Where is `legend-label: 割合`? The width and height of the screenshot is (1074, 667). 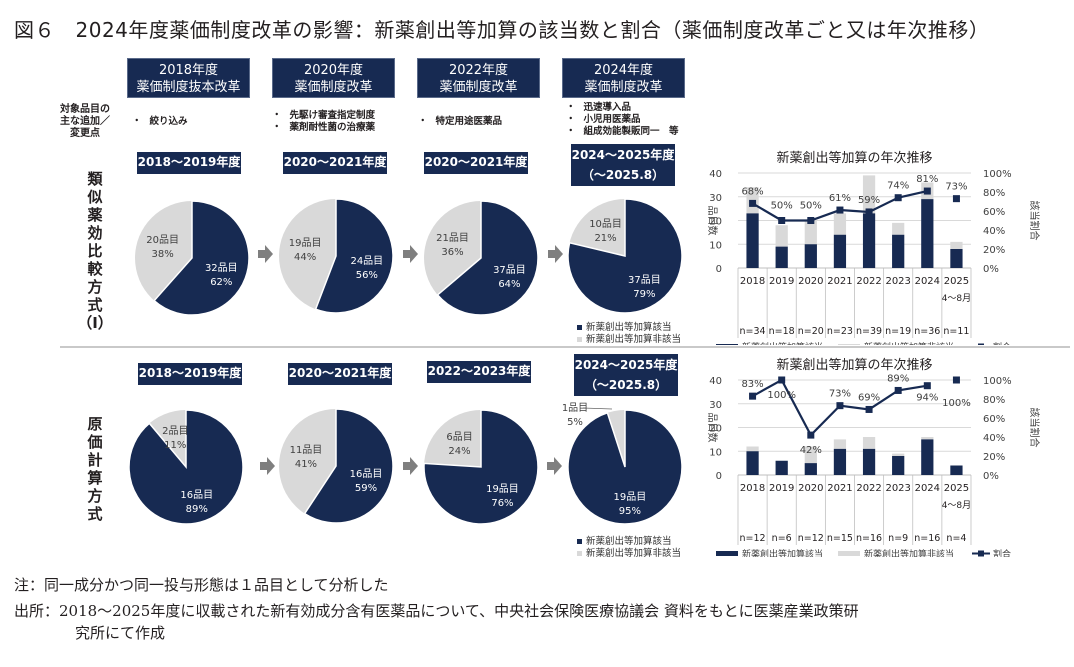 legend-label: 割合 is located at coordinates (1002, 552).